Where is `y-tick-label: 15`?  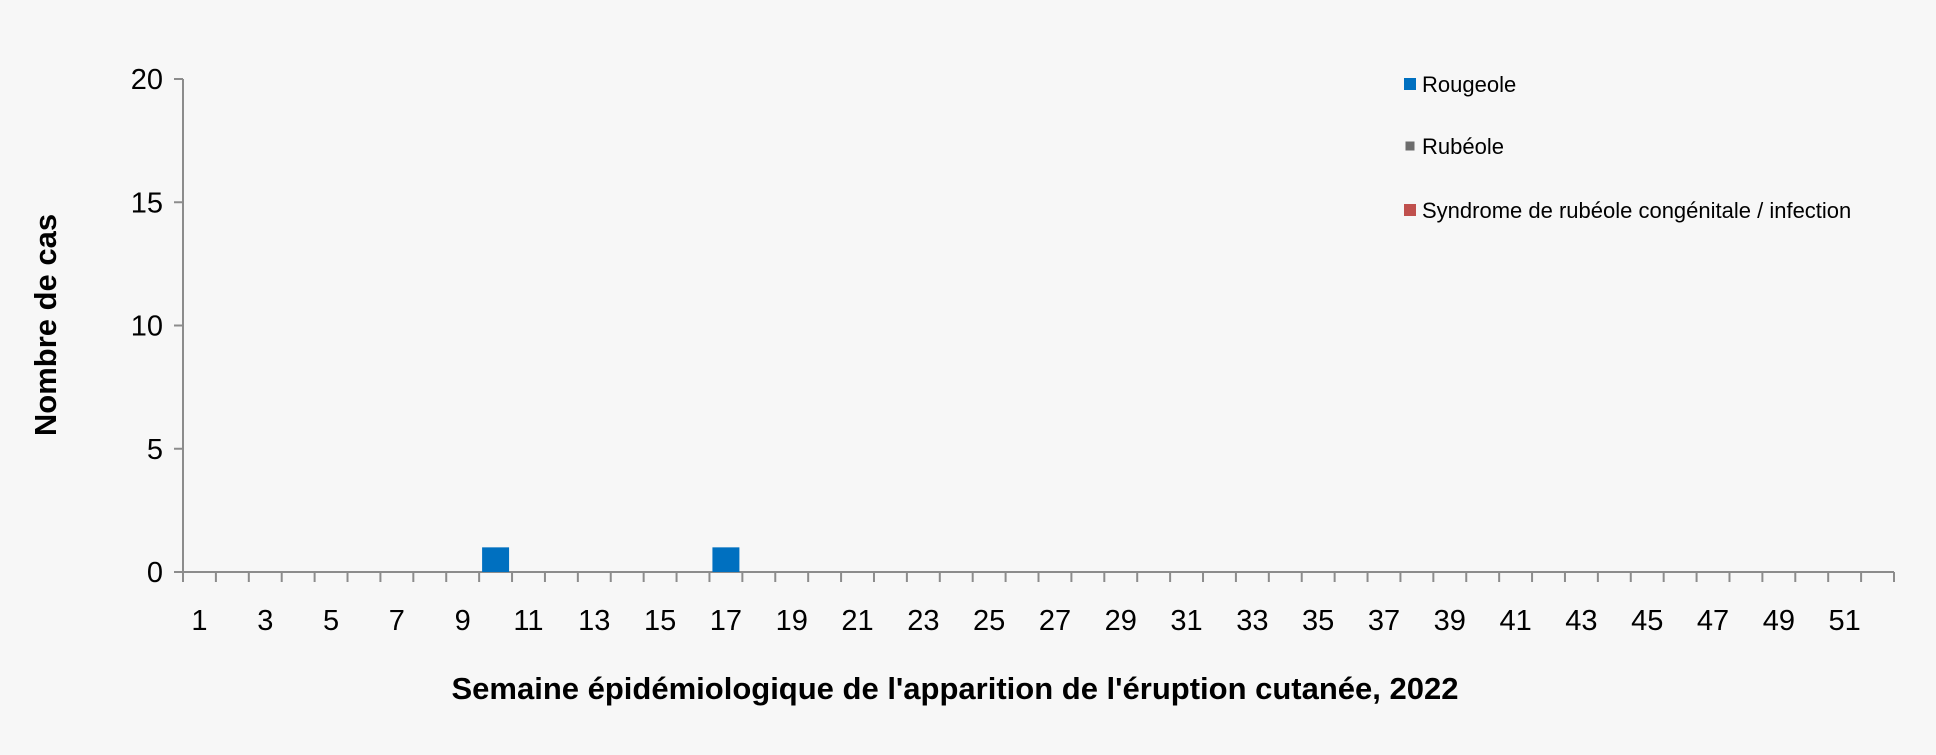 y-tick-label: 15 is located at coordinates (147, 203).